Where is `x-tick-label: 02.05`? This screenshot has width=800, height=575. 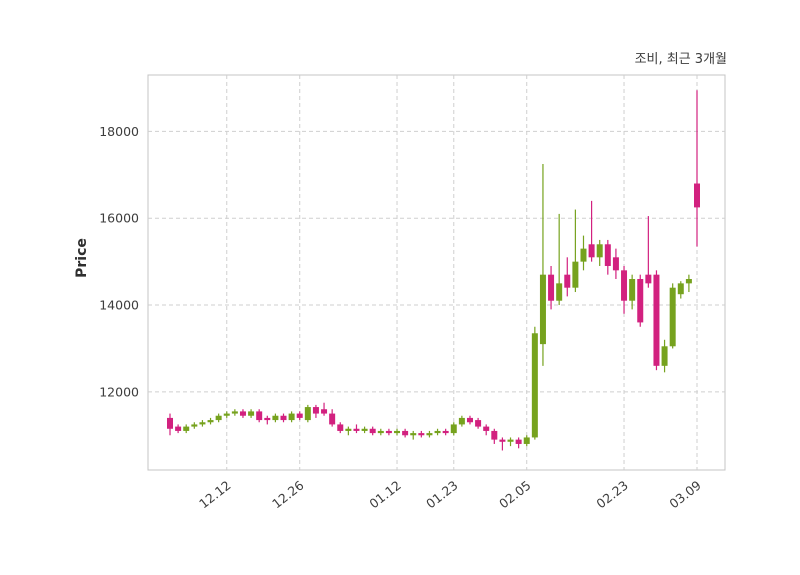 x-tick-label: 02.05 is located at coordinates (514, 495).